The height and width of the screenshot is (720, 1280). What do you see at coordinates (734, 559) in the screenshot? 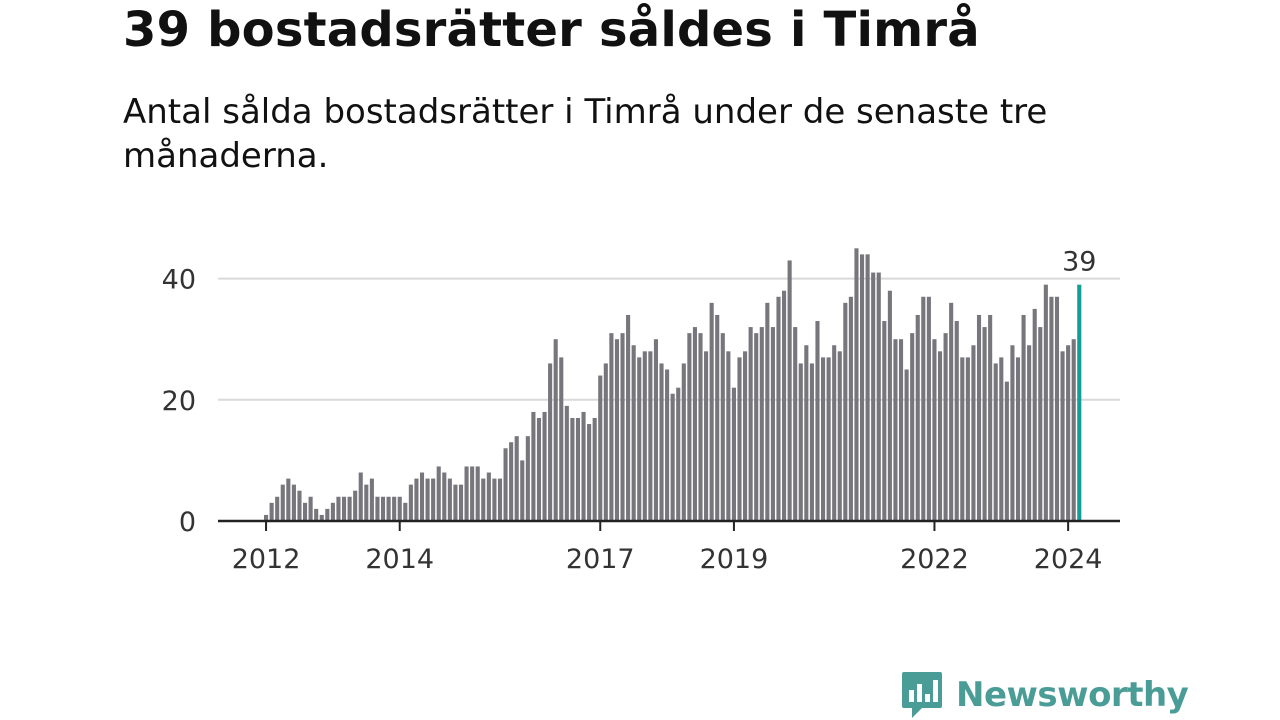
I see `x-tick-label: 2019` at bounding box center [734, 559].